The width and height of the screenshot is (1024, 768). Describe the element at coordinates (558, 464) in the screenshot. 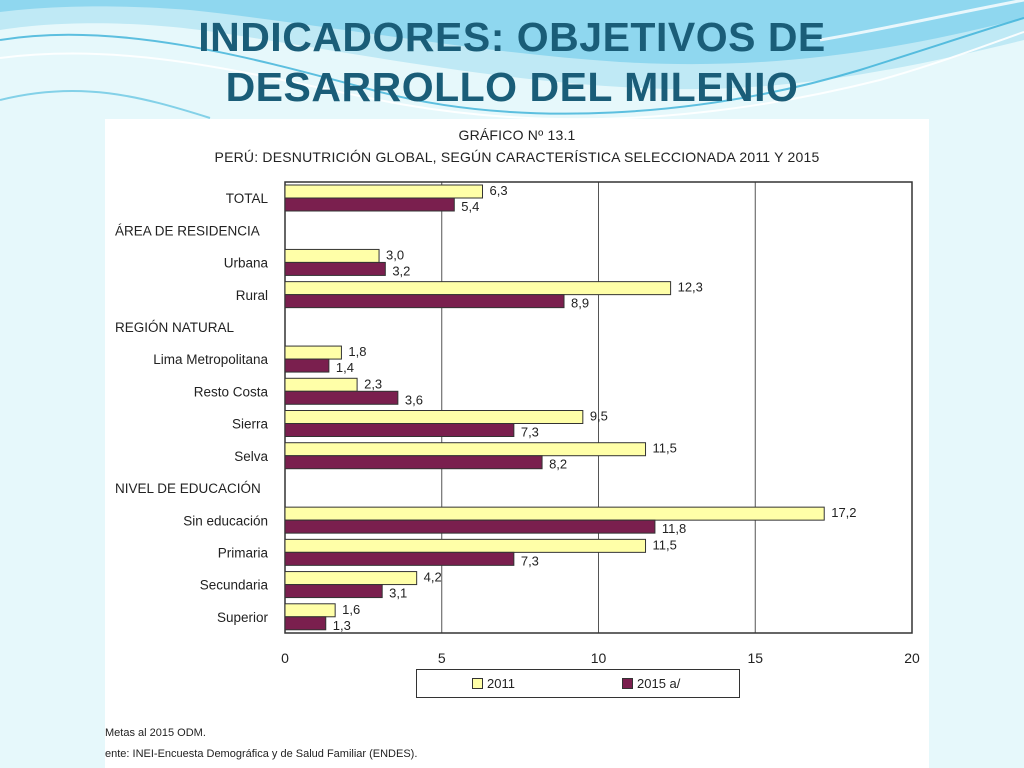

I see `data-label-2015-8: 8,2` at that location.